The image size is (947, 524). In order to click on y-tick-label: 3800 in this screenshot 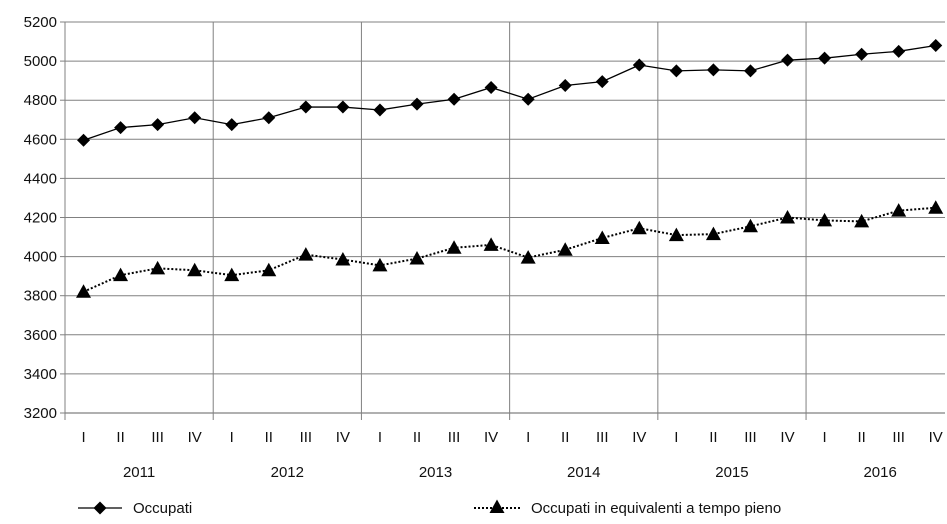, I will do `click(40, 296)`.